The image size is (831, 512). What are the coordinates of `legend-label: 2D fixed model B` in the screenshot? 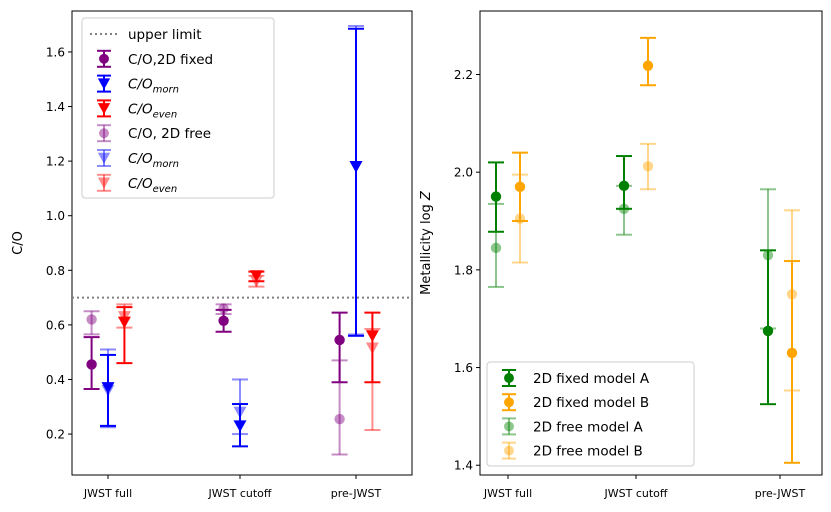 It's located at (591, 403).